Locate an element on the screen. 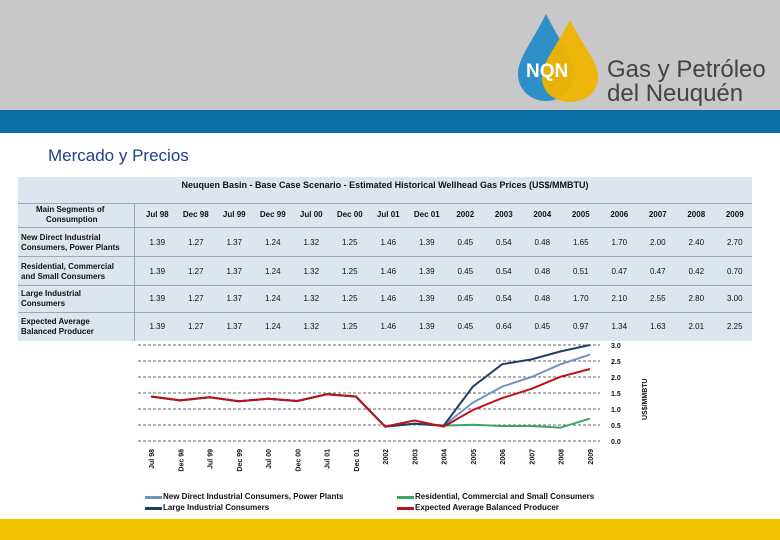 The image size is (780, 540). x-tick-label: 2007 is located at coordinates (532, 457).